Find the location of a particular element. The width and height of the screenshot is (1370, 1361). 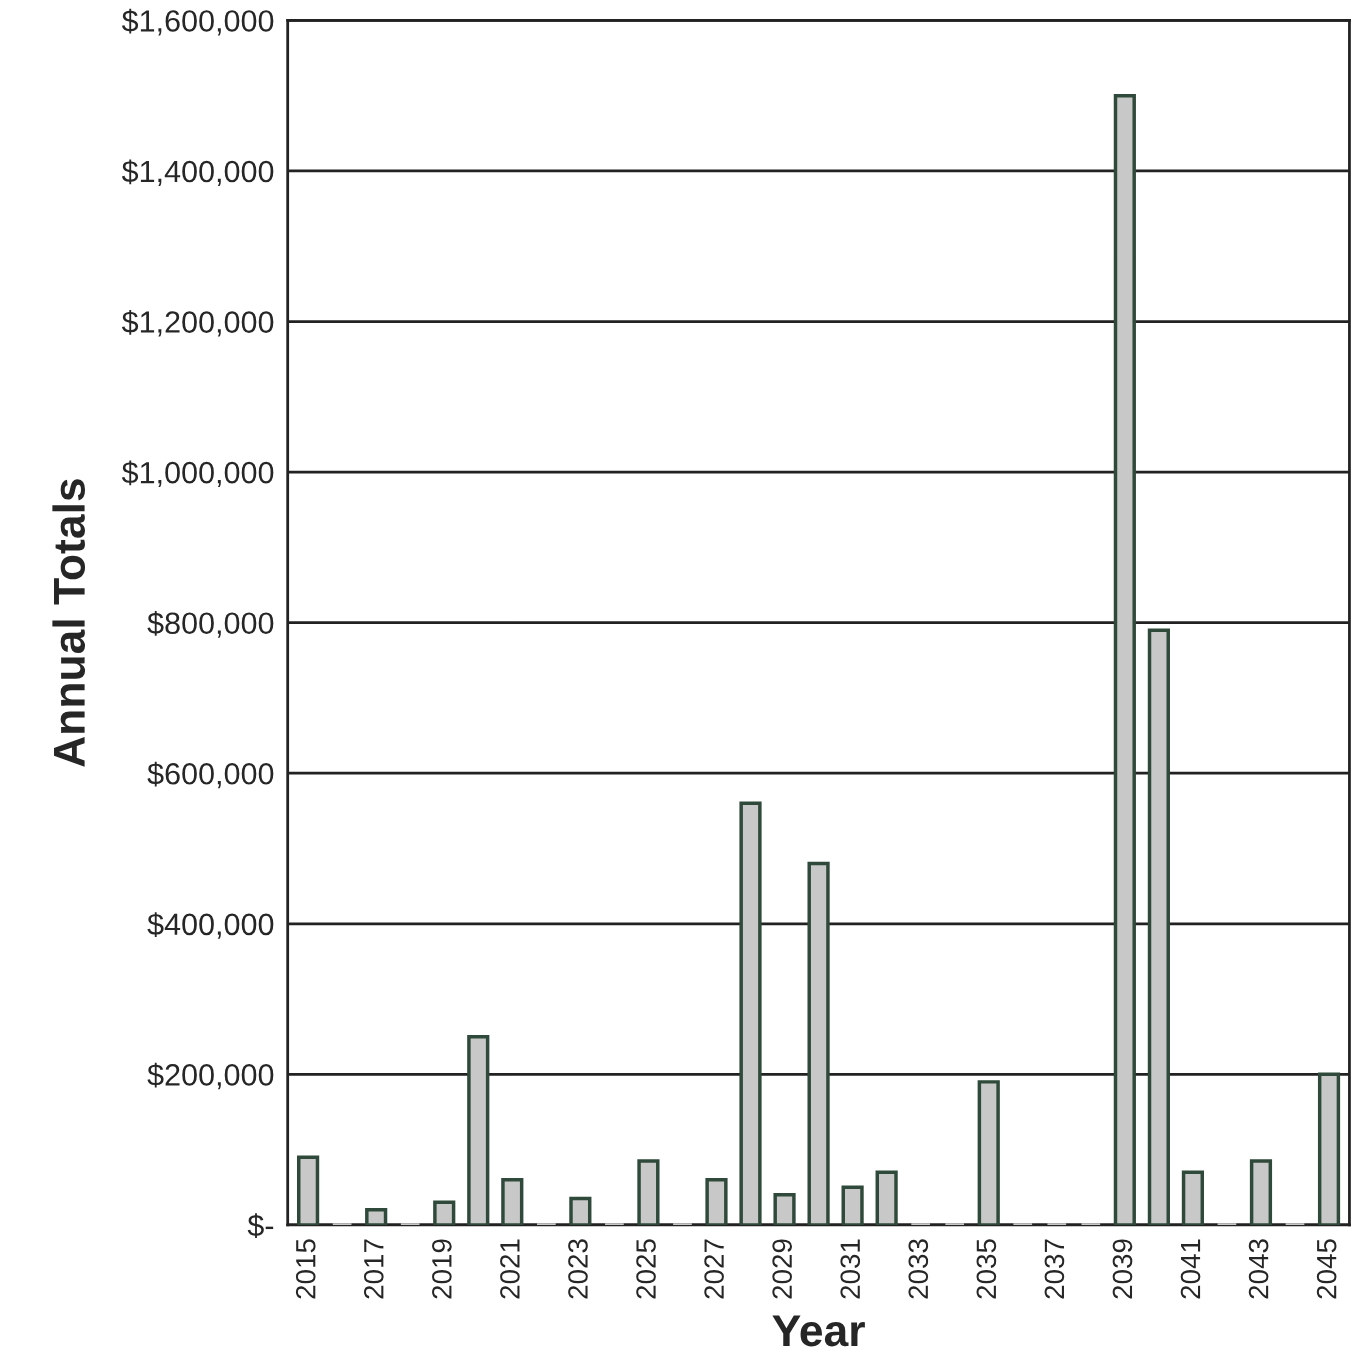

x-tick-label: 2039 is located at coordinates (1122, 1269).